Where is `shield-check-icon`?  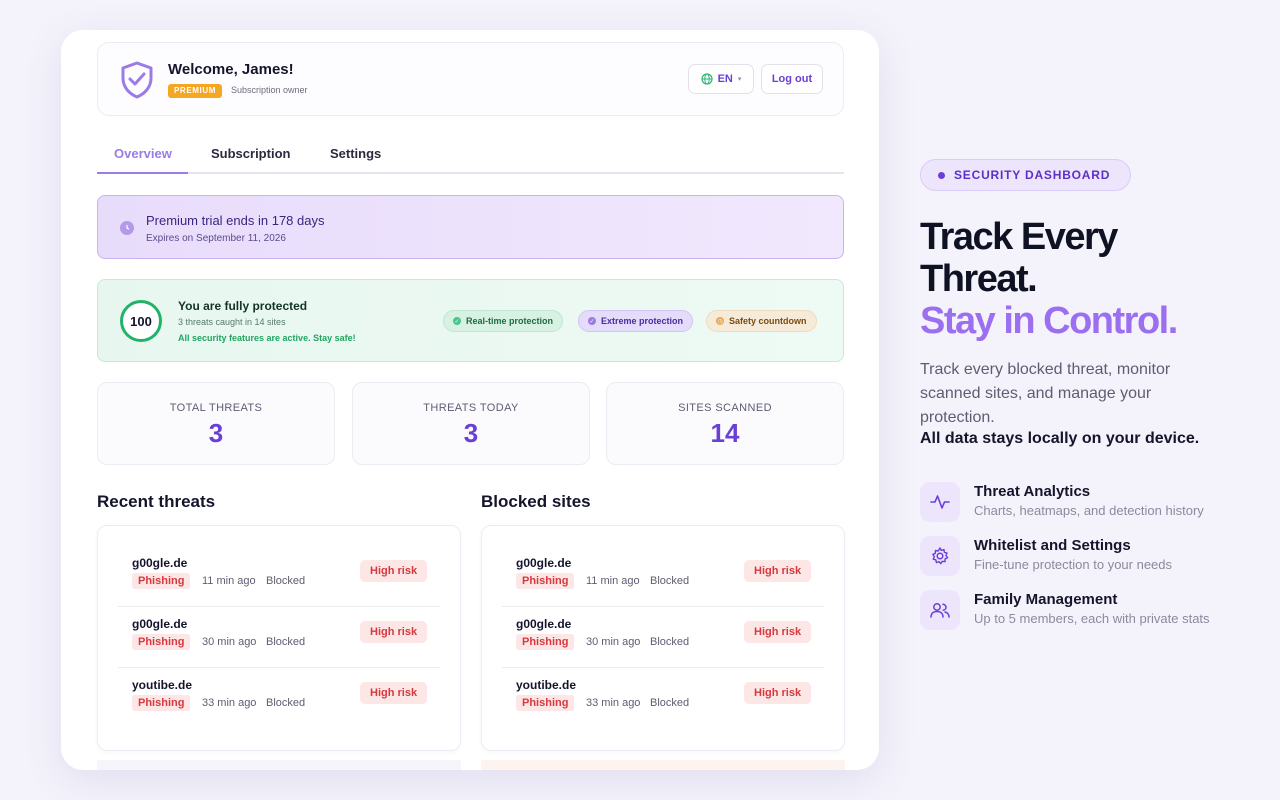
shield-check-icon is located at coordinates (137, 80).